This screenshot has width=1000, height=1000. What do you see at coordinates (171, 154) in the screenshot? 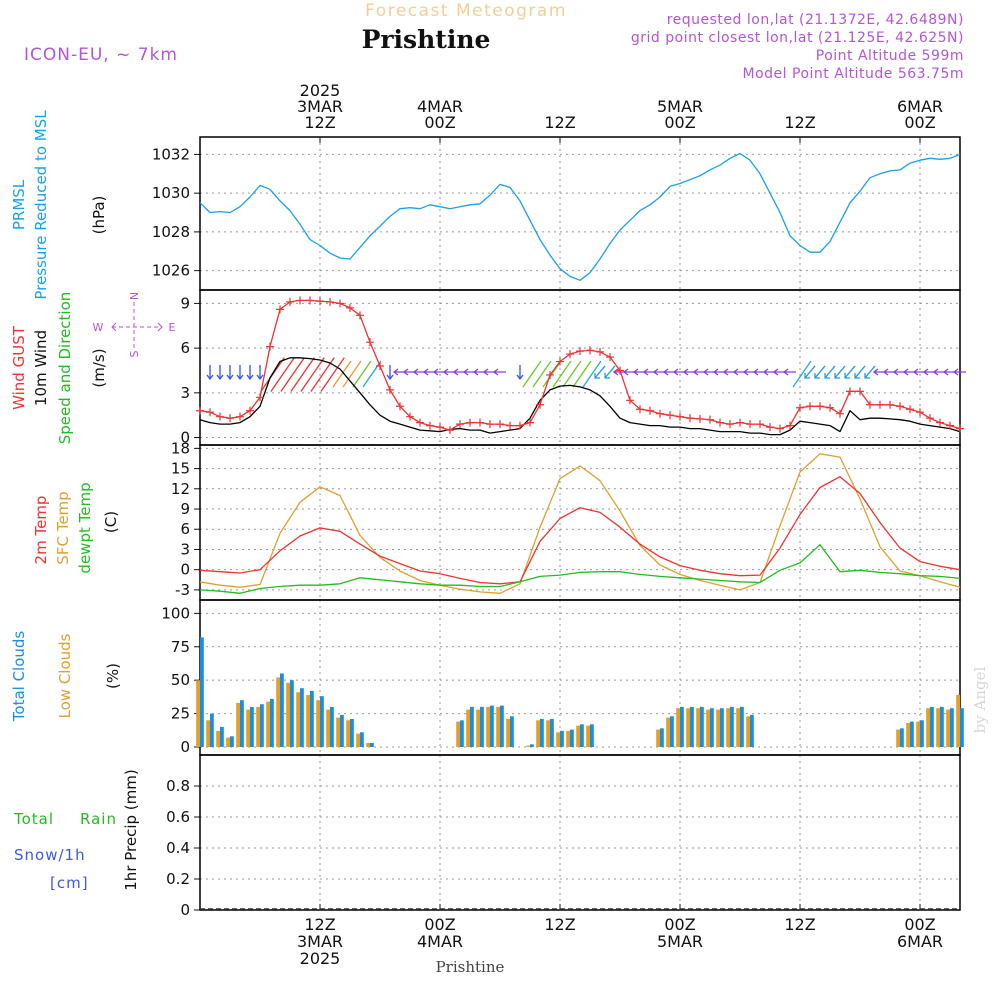
I see `y-tick-label: 1032` at bounding box center [171, 154].